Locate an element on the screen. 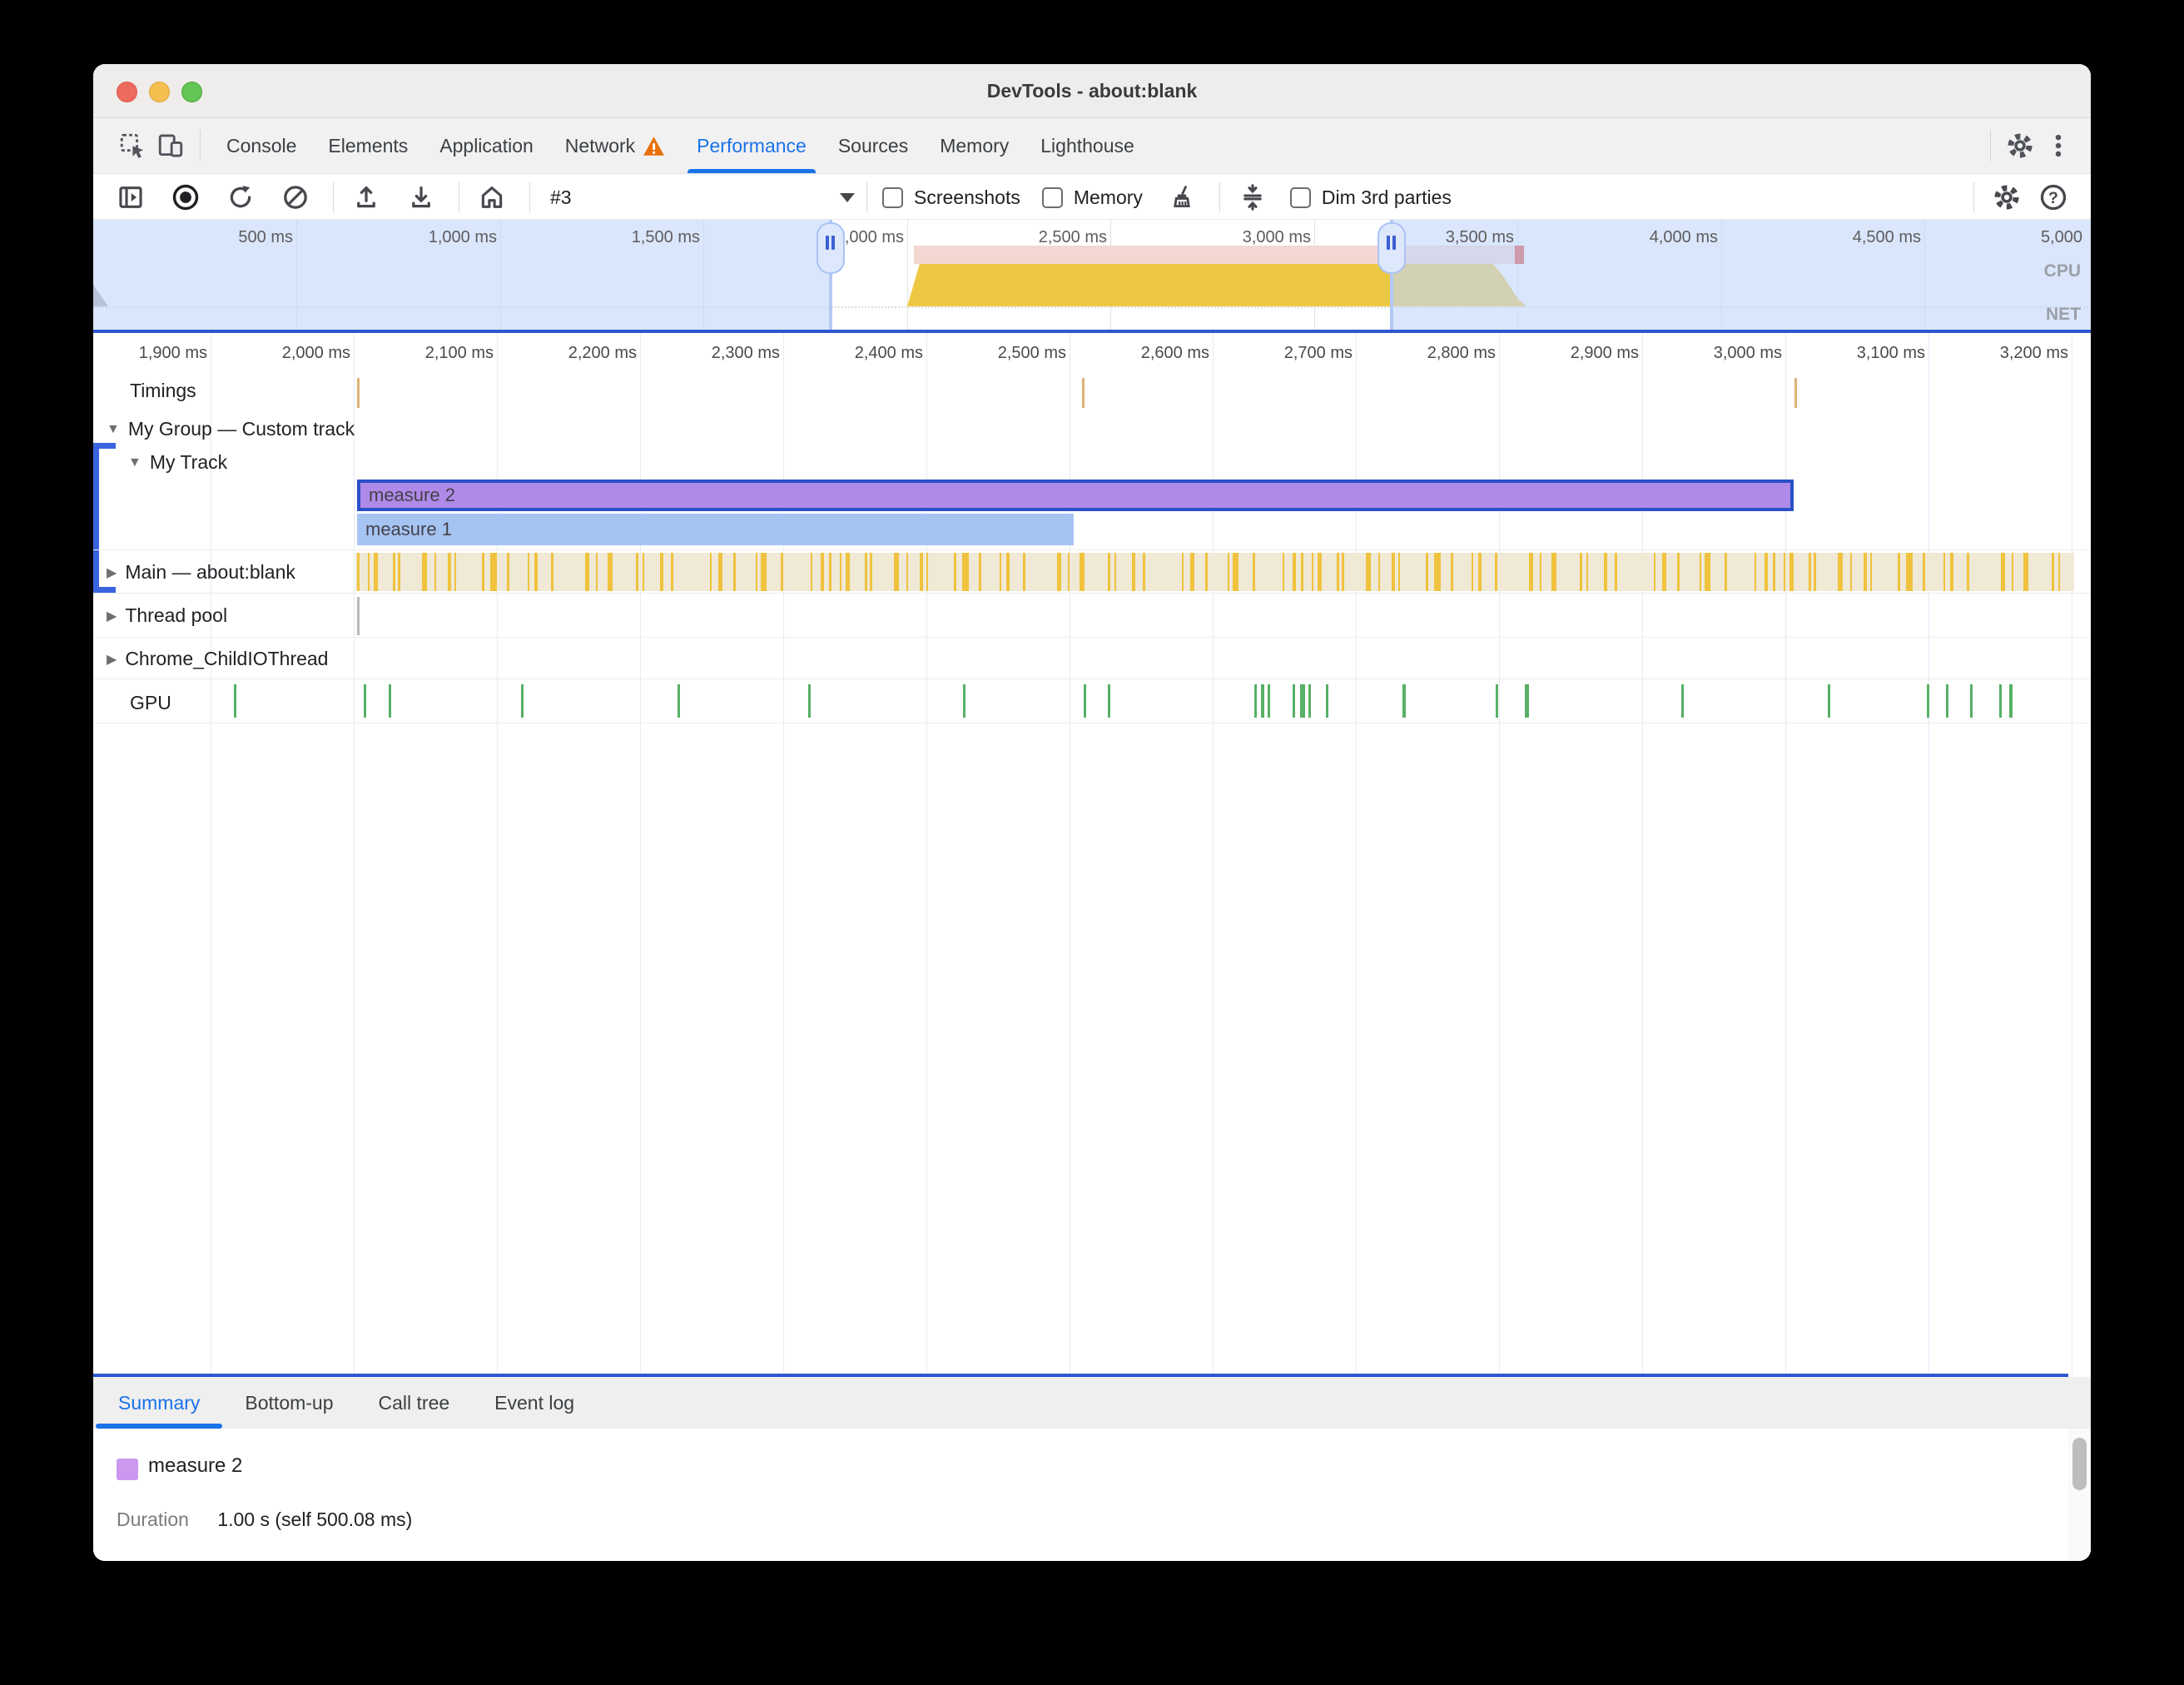 The height and width of the screenshot is (1685, 2184). overview-tick-label: 4,500 ms is located at coordinates (1886, 237).